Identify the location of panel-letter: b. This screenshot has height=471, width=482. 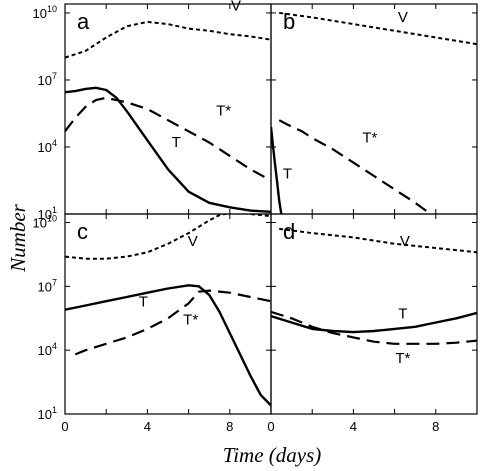
(289, 21).